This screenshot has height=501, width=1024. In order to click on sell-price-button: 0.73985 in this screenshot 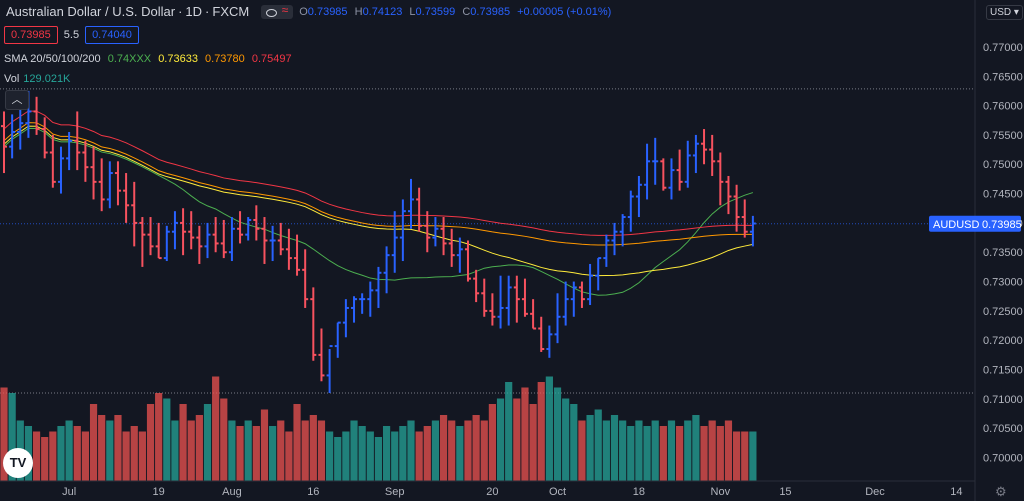, I will do `click(31, 35)`.